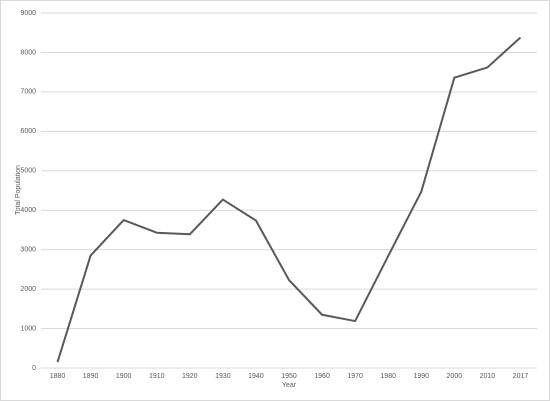 This screenshot has height=401, width=550. Describe the element at coordinates (421, 376) in the screenshot. I see `x-tick-label: 1990` at that location.